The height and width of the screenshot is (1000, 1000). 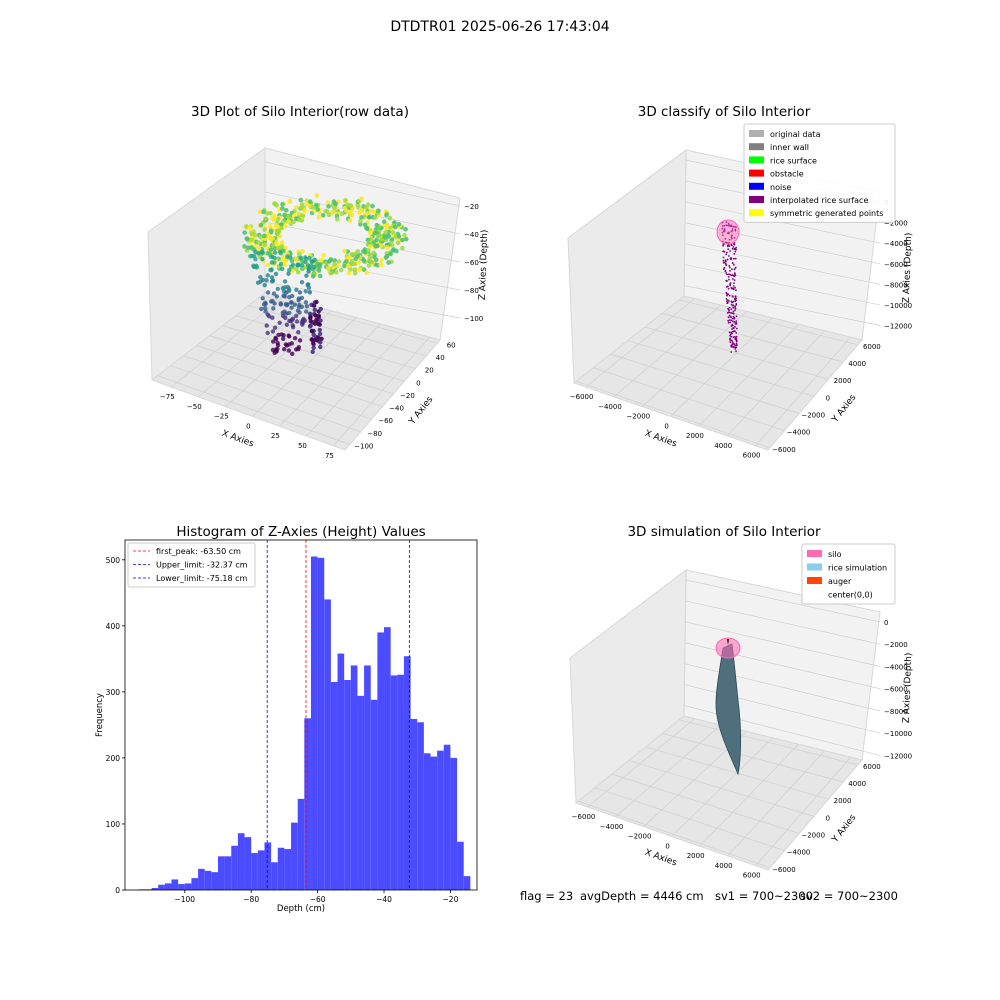 I want to click on y-tick-label: −6000, so click(x=784, y=870).